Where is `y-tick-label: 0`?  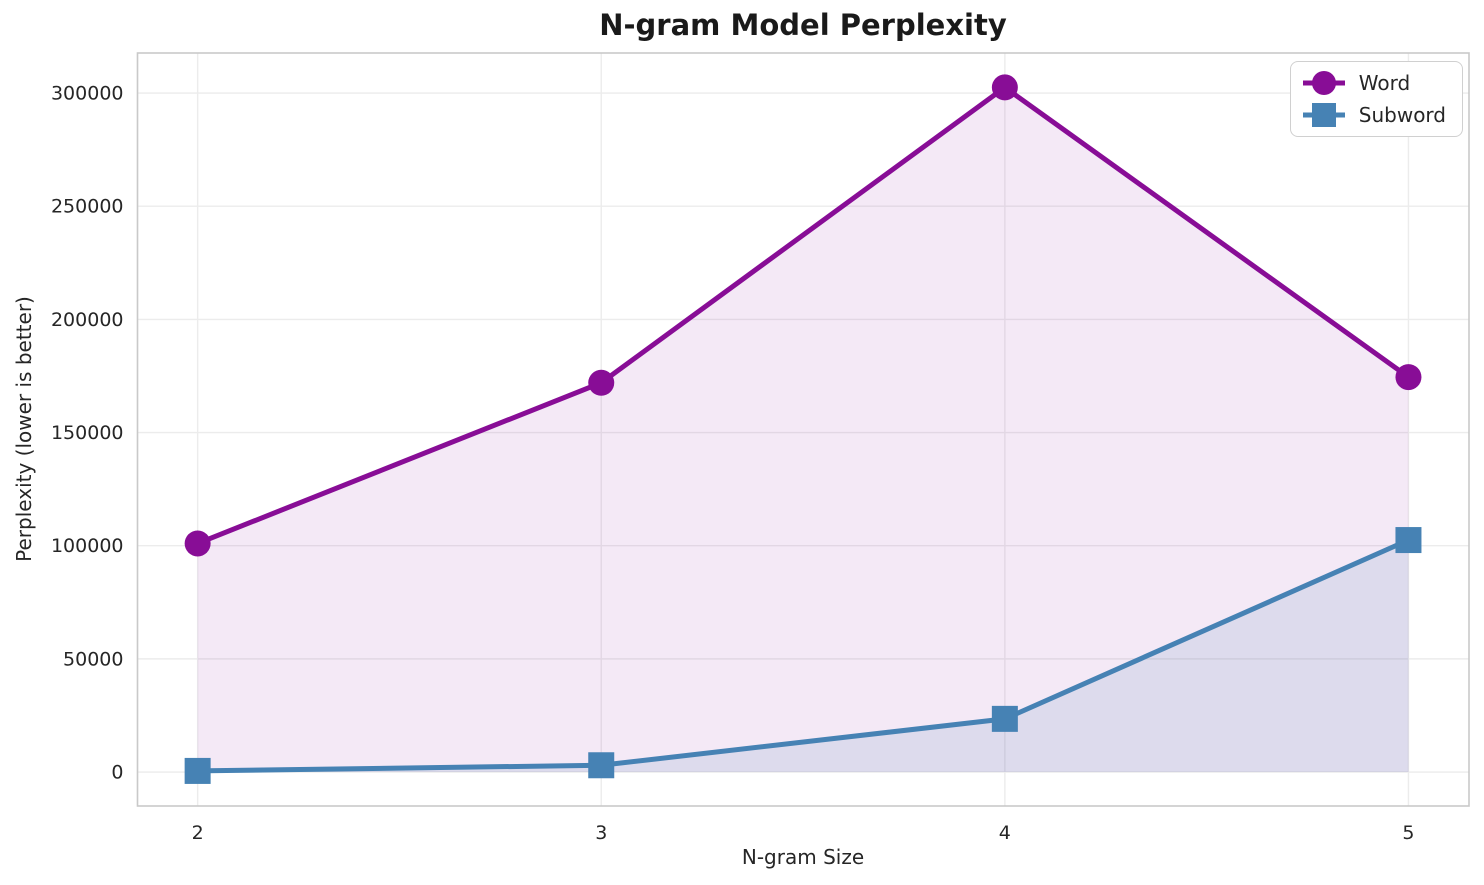
y-tick-label: 0 is located at coordinates (117, 773).